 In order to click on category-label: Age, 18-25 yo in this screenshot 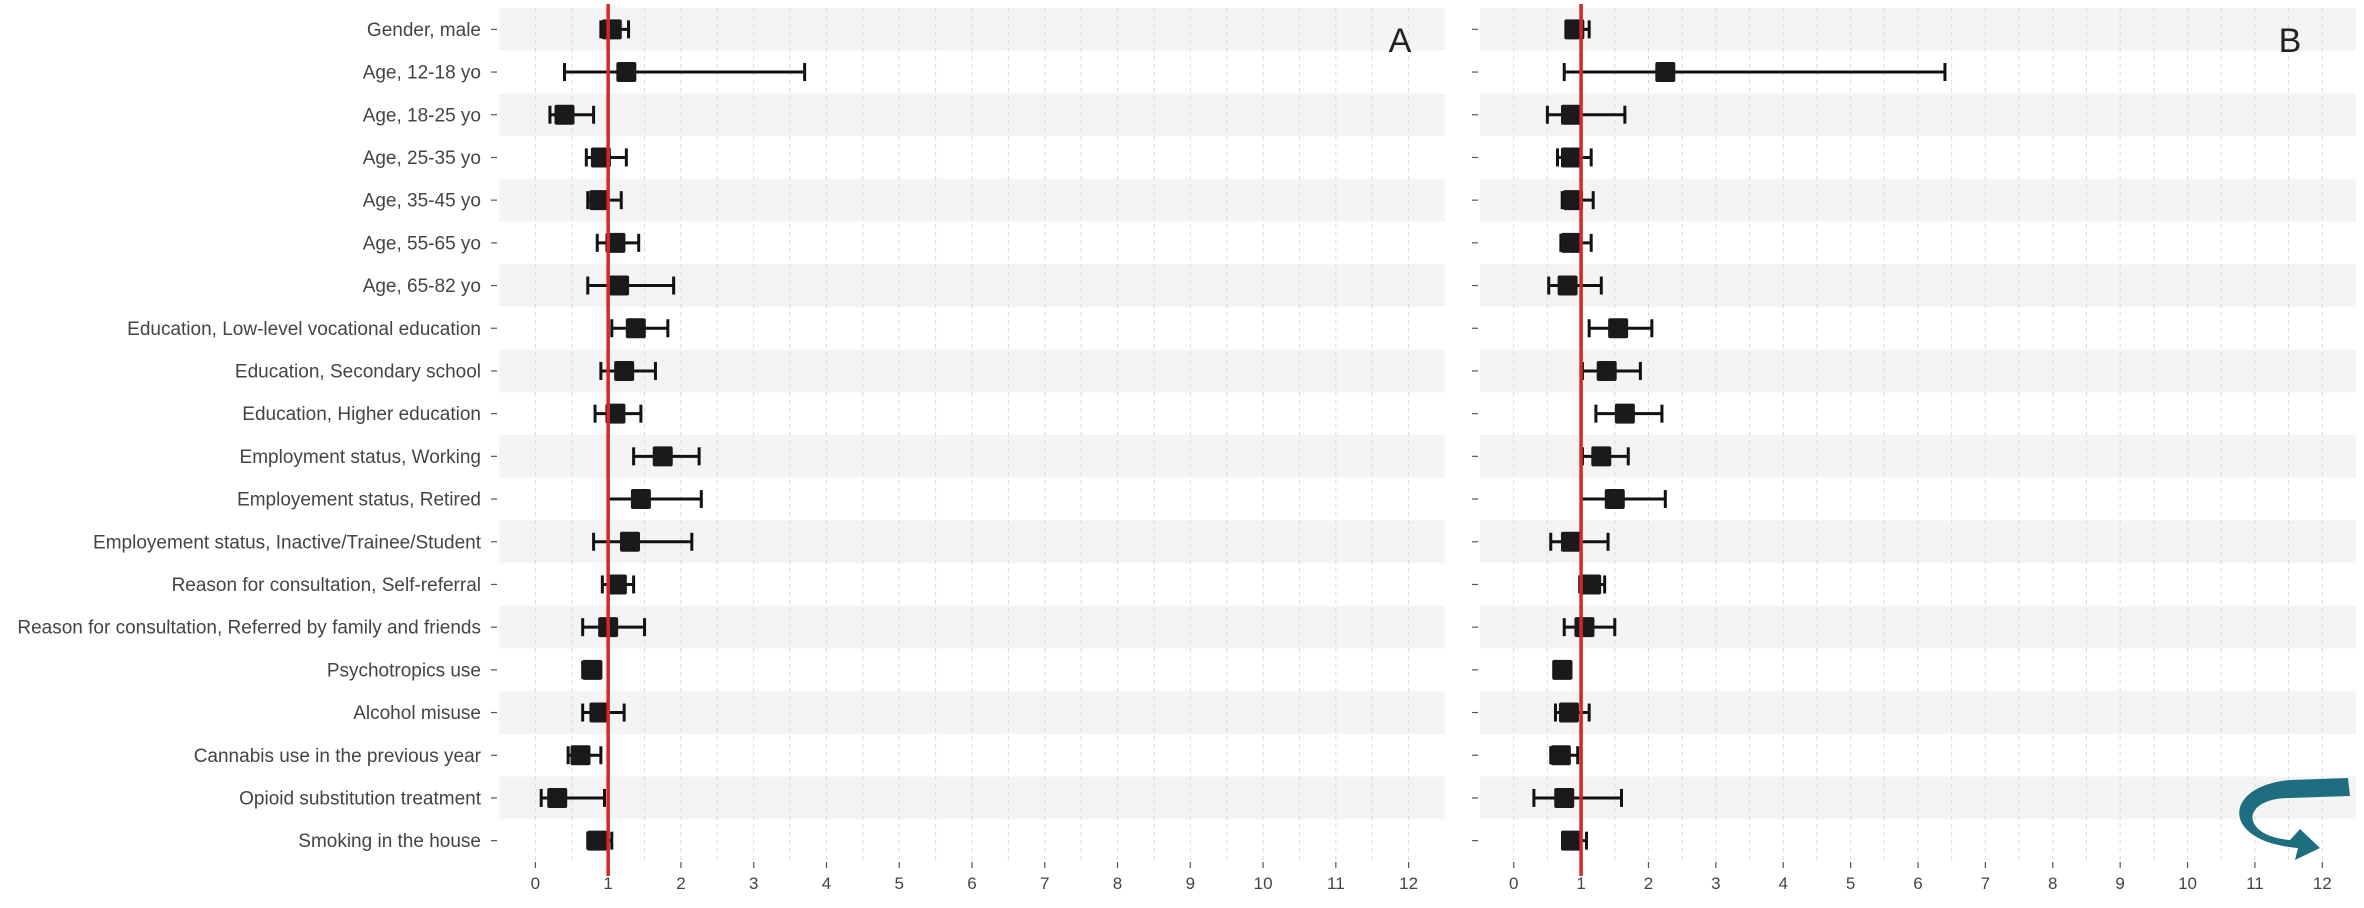, I will do `click(422, 115)`.